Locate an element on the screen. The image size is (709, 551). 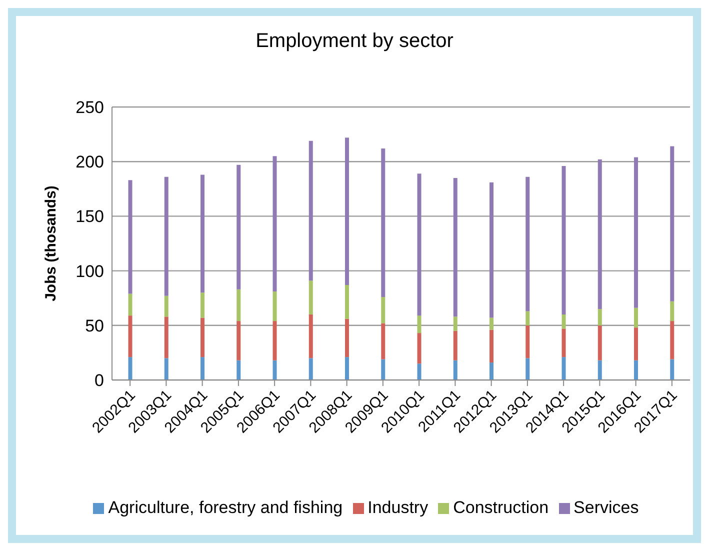
legend-label: Construction is located at coordinates (501, 507).